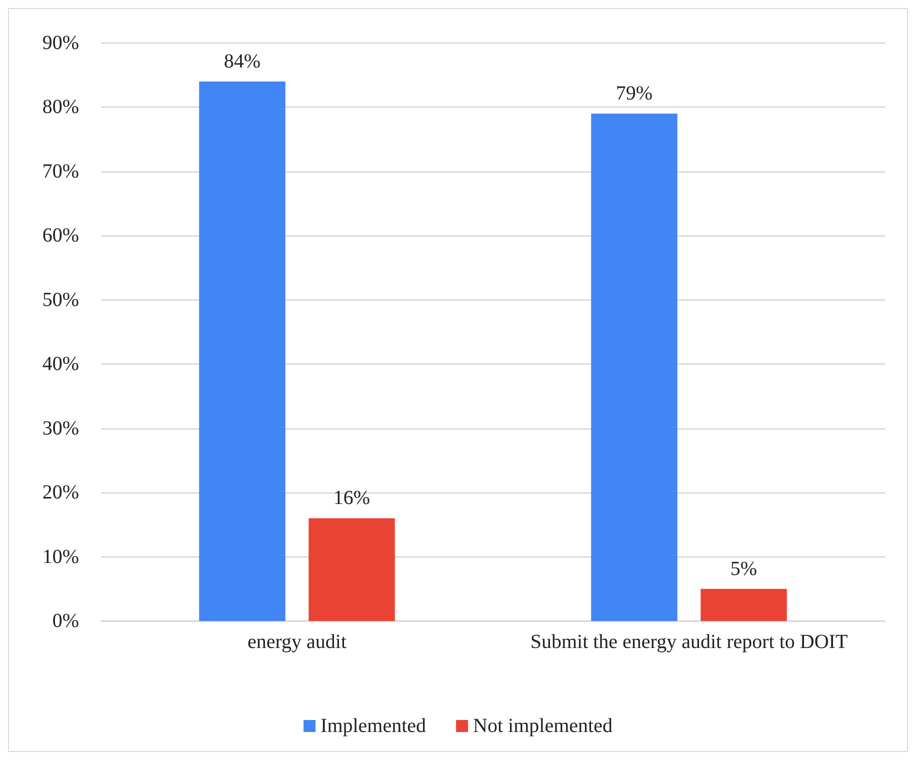 This screenshot has width=916, height=760. I want to click on x-tick-label: Submit the energy audit report to DOIT, so click(689, 642).